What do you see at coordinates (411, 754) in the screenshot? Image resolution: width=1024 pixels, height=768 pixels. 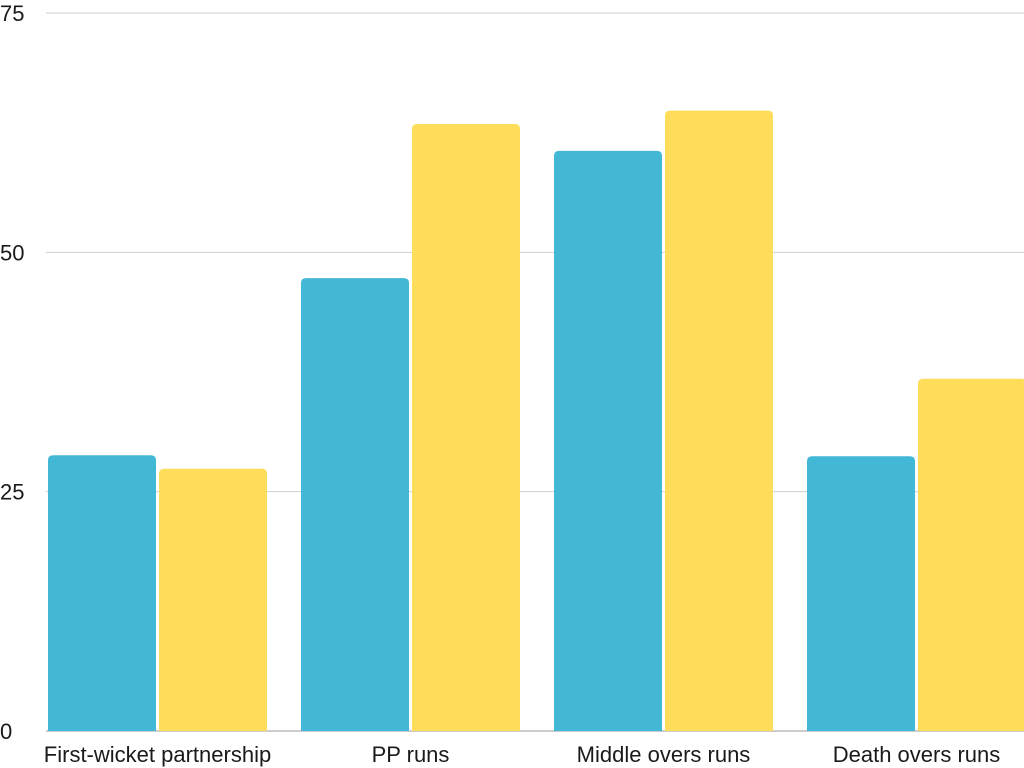 I see `x-category-label: PP runs` at bounding box center [411, 754].